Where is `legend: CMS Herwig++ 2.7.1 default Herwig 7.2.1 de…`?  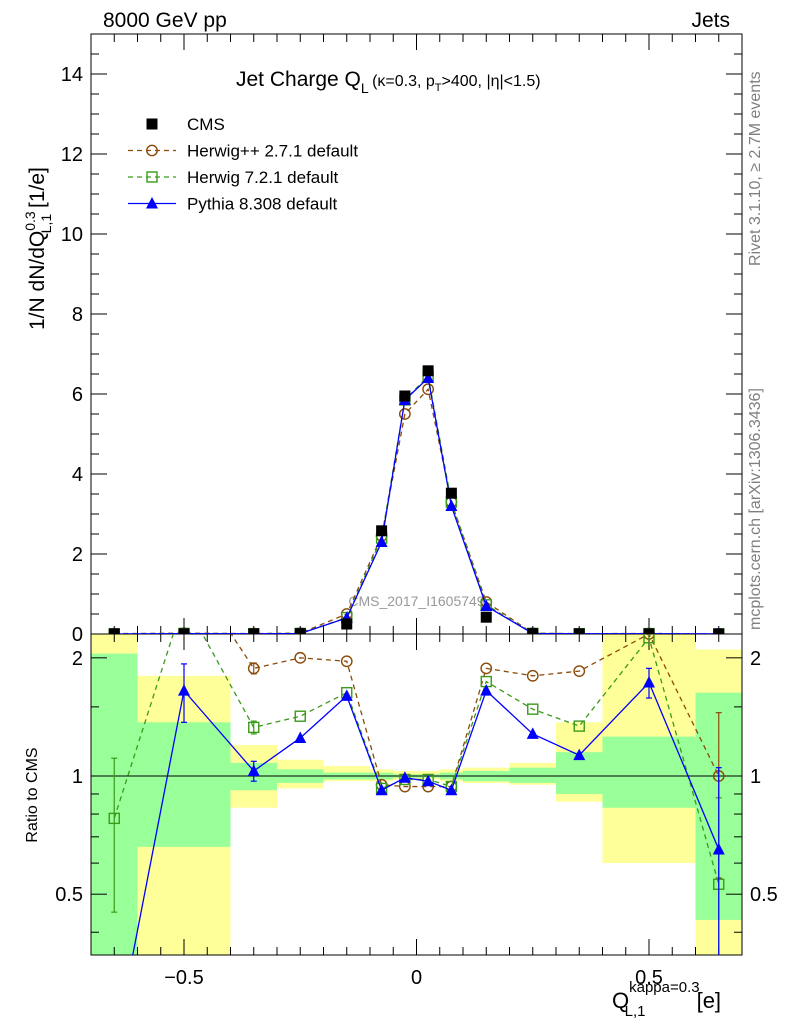
legend: CMS Herwig++ 2.7.1 default Herwig 7.2.1 de… is located at coordinates (243, 164).